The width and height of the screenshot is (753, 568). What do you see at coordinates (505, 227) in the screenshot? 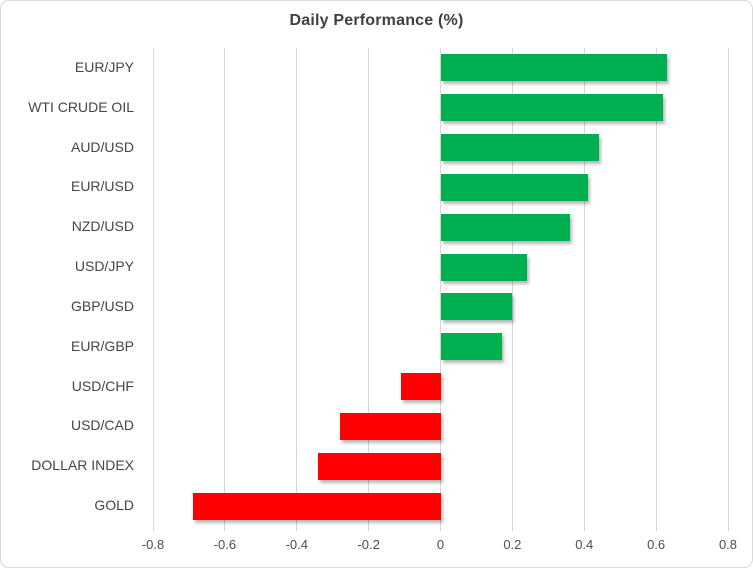
I see `bar-nzd-usd` at bounding box center [505, 227].